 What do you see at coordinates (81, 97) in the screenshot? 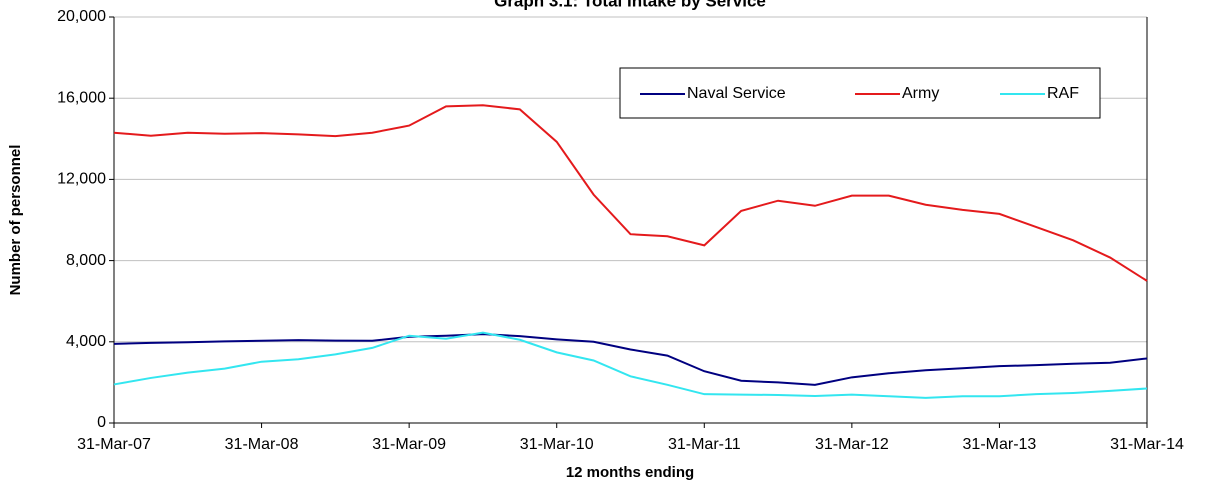
I see `y-tick-label: 16,000` at bounding box center [81, 97].